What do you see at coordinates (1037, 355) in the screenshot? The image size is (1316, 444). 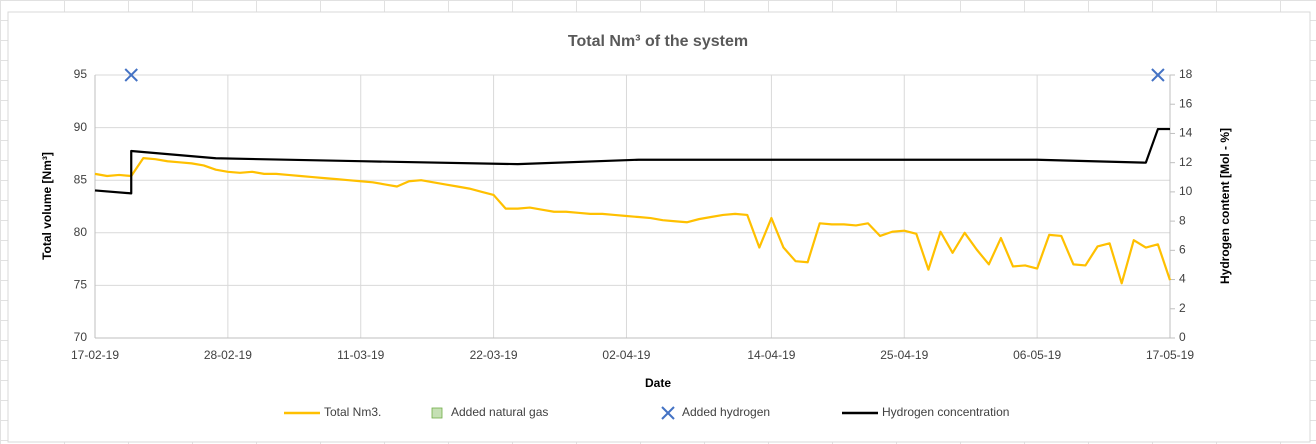 I see `x-tick-label: 06-05-19` at bounding box center [1037, 355].